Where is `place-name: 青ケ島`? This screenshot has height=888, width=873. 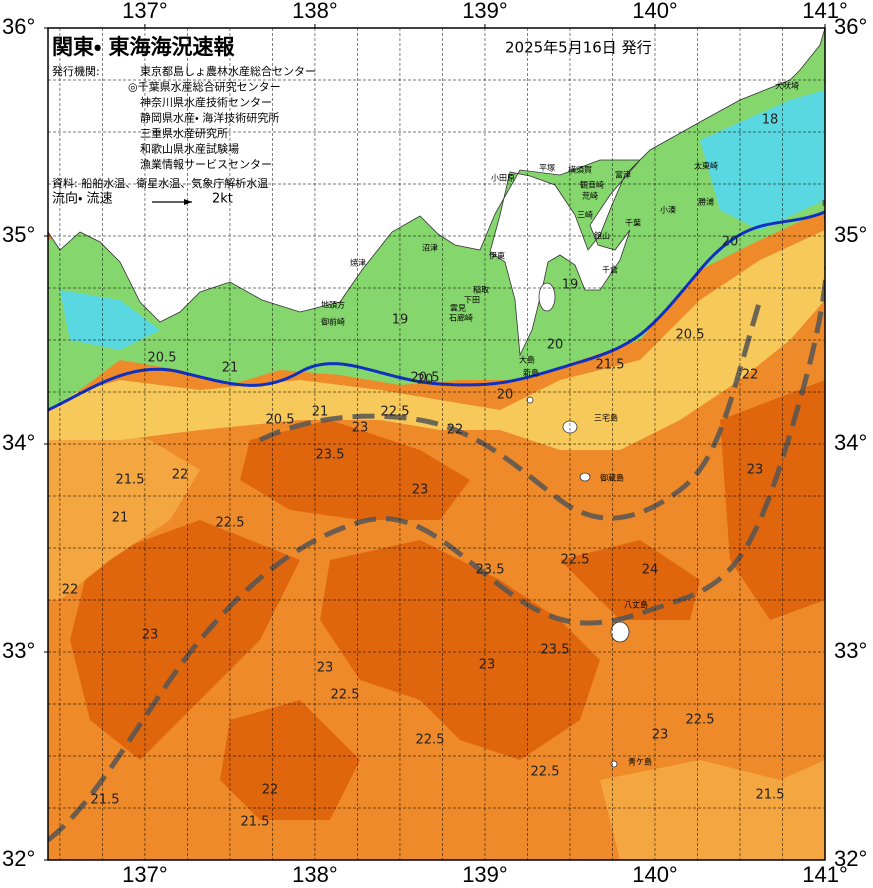
place-name: 青ケ島 is located at coordinates (640, 762).